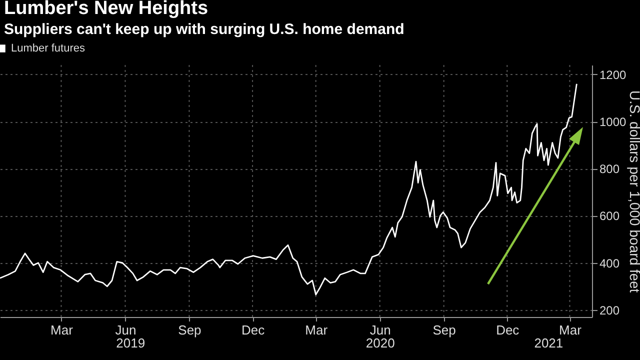 Image resolution: width=640 pixels, height=360 pixels. Describe the element at coordinates (613, 122) in the screenshot. I see `y-tick-label: 1000` at that location.